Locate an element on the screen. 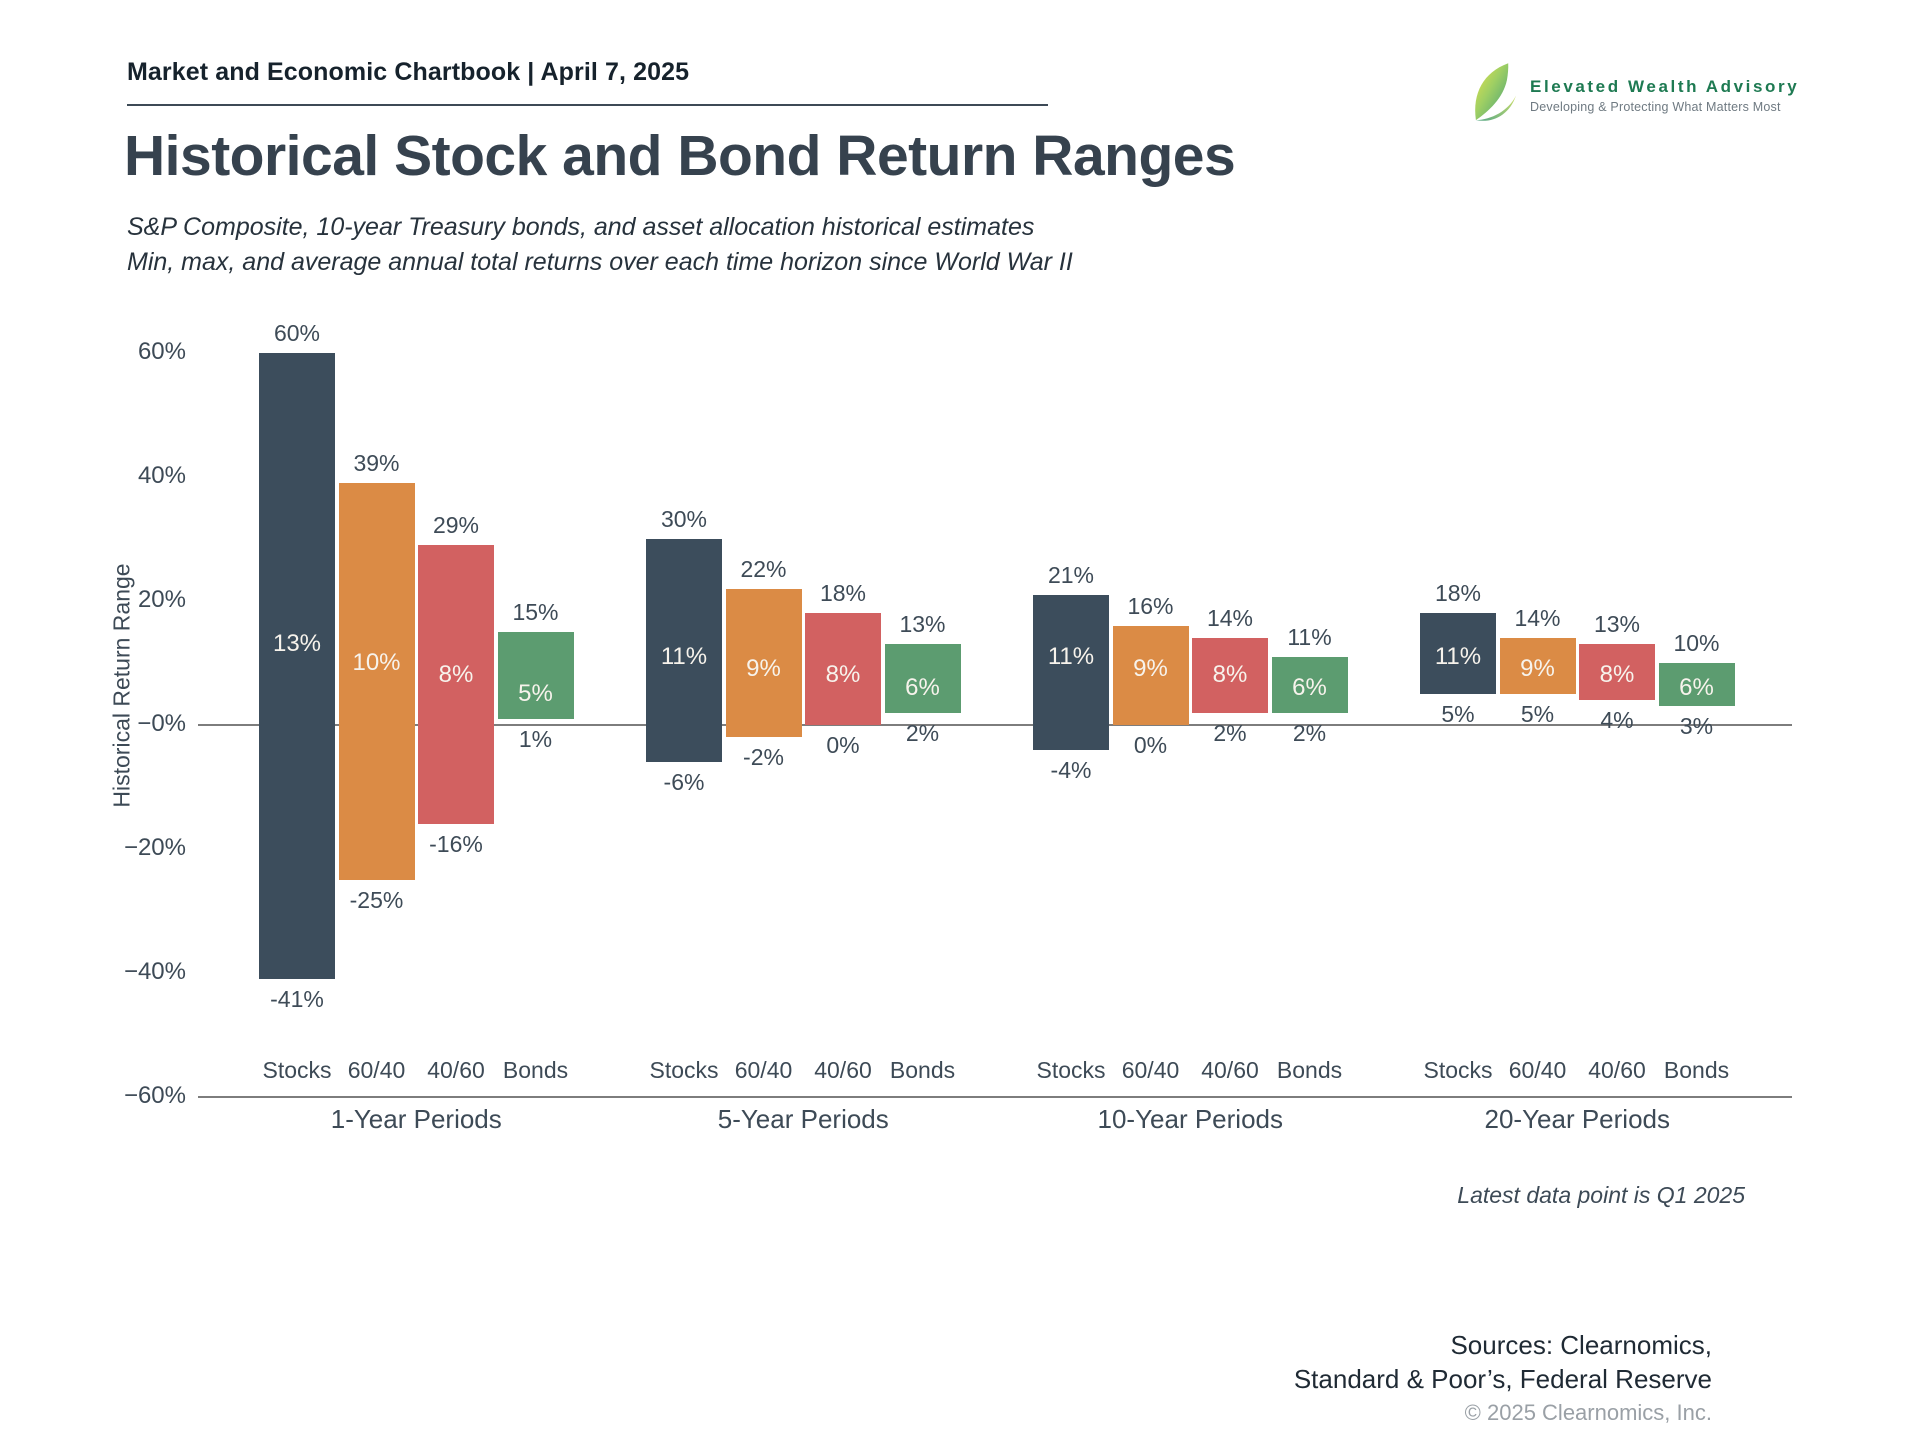 This screenshot has width=1920, height=1440. max-return-label: 14% is located at coordinates (1537, 618).